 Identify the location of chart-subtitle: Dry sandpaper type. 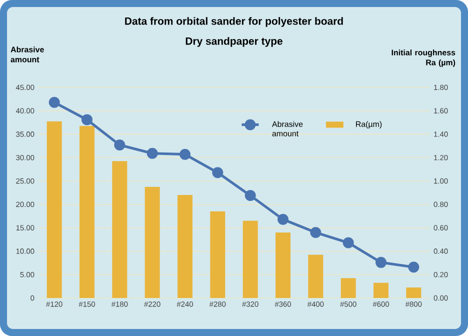
(234, 42).